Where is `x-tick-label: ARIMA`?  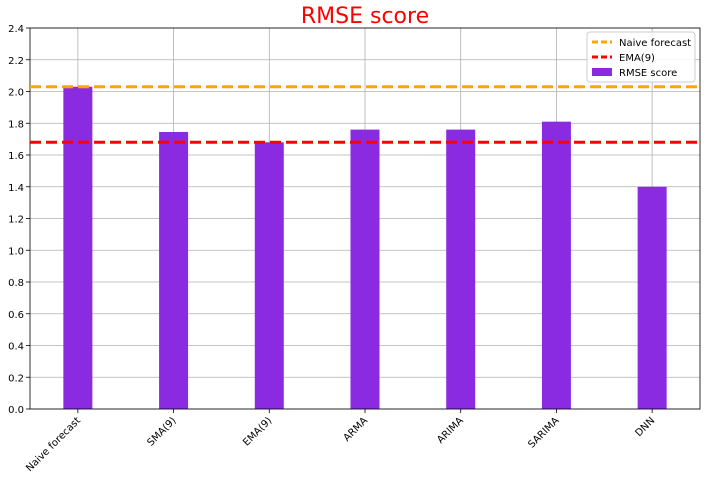 x-tick-label: ARIMA is located at coordinates (450, 430).